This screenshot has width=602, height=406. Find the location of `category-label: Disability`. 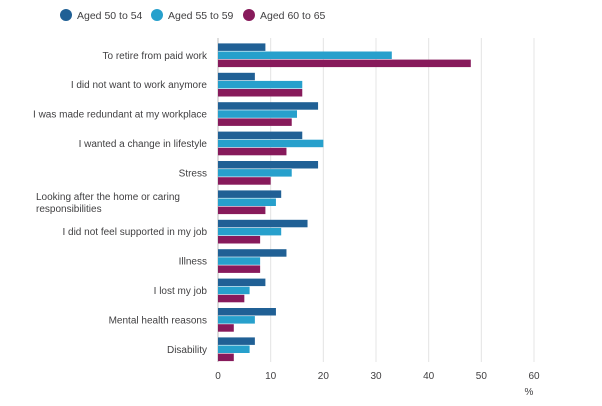

category-label: Disability is located at coordinates (187, 350).